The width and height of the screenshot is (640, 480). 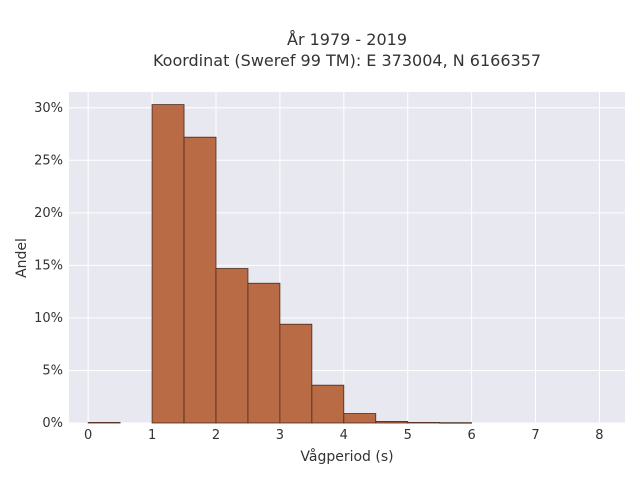 What do you see at coordinates (48, 160) in the screenshot?
I see `y-tick-label: 25%` at bounding box center [48, 160].